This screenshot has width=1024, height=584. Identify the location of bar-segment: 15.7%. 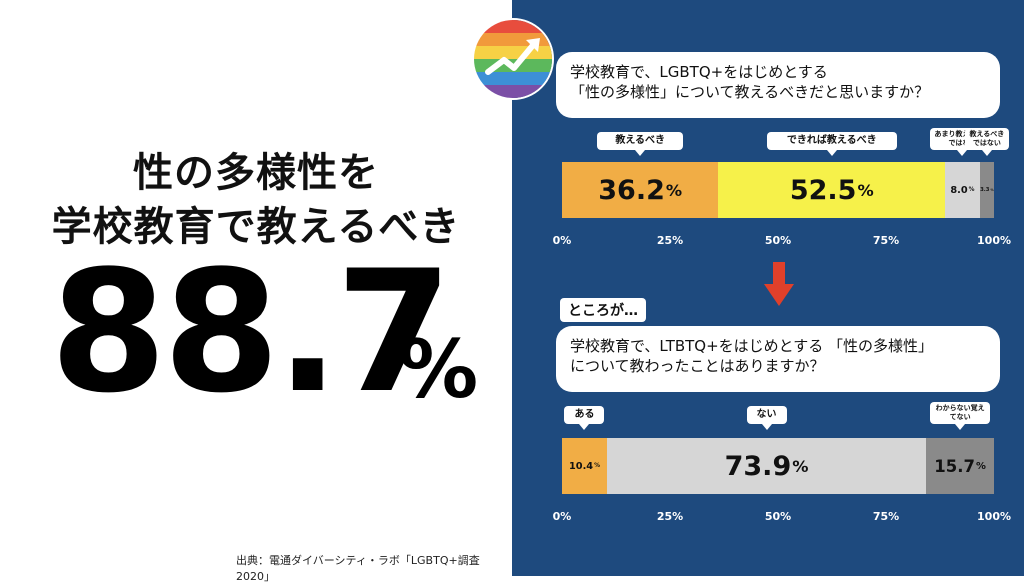
(960, 466).